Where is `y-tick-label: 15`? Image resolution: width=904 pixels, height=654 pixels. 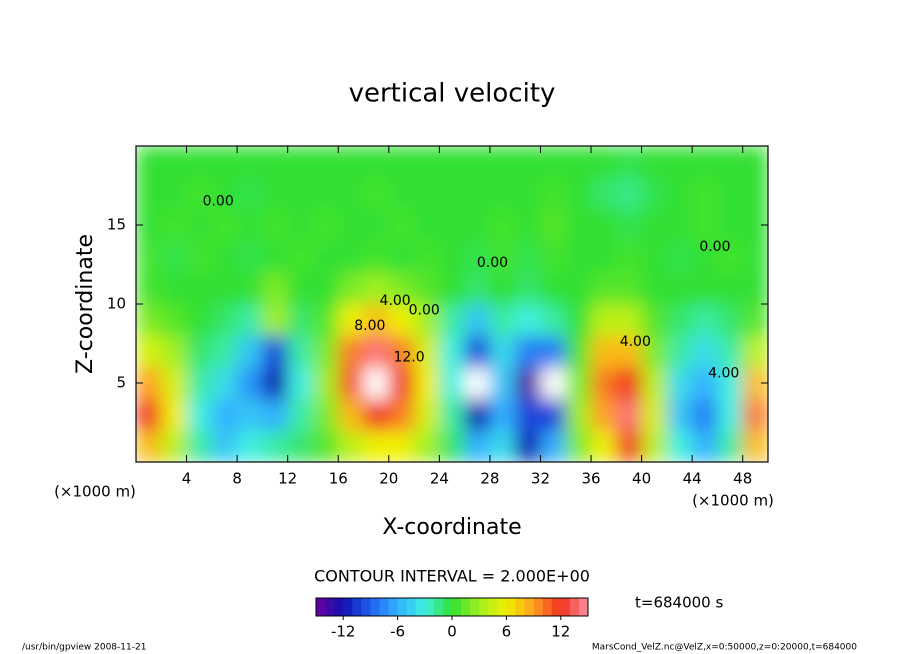
y-tick-label: 15 is located at coordinates (116, 225).